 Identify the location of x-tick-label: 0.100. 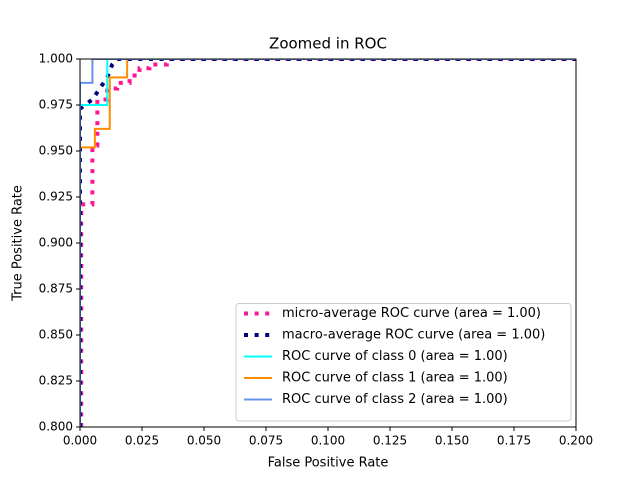
(328, 441).